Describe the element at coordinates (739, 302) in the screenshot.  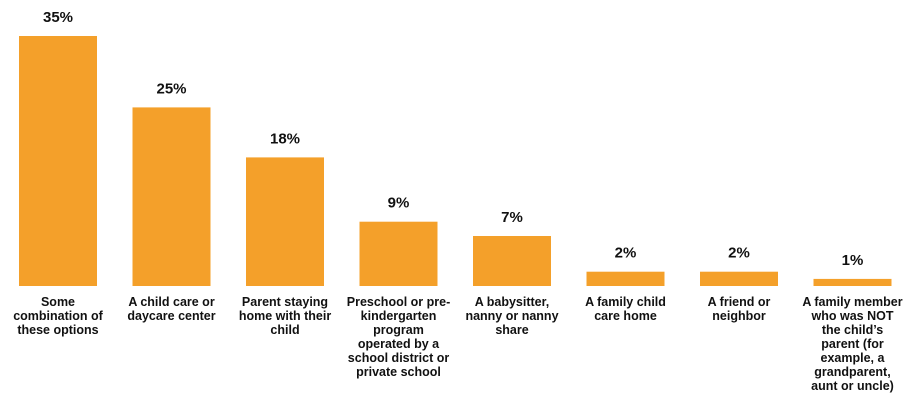
I see `category-label-line: A friend or` at that location.